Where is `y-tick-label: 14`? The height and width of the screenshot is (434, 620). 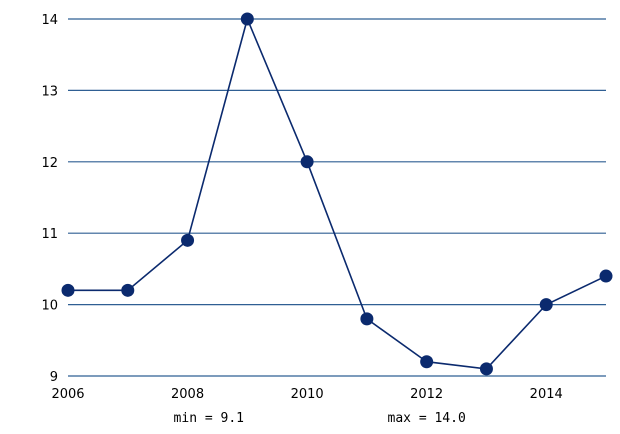
y-tick-label: 14 is located at coordinates (49, 20).